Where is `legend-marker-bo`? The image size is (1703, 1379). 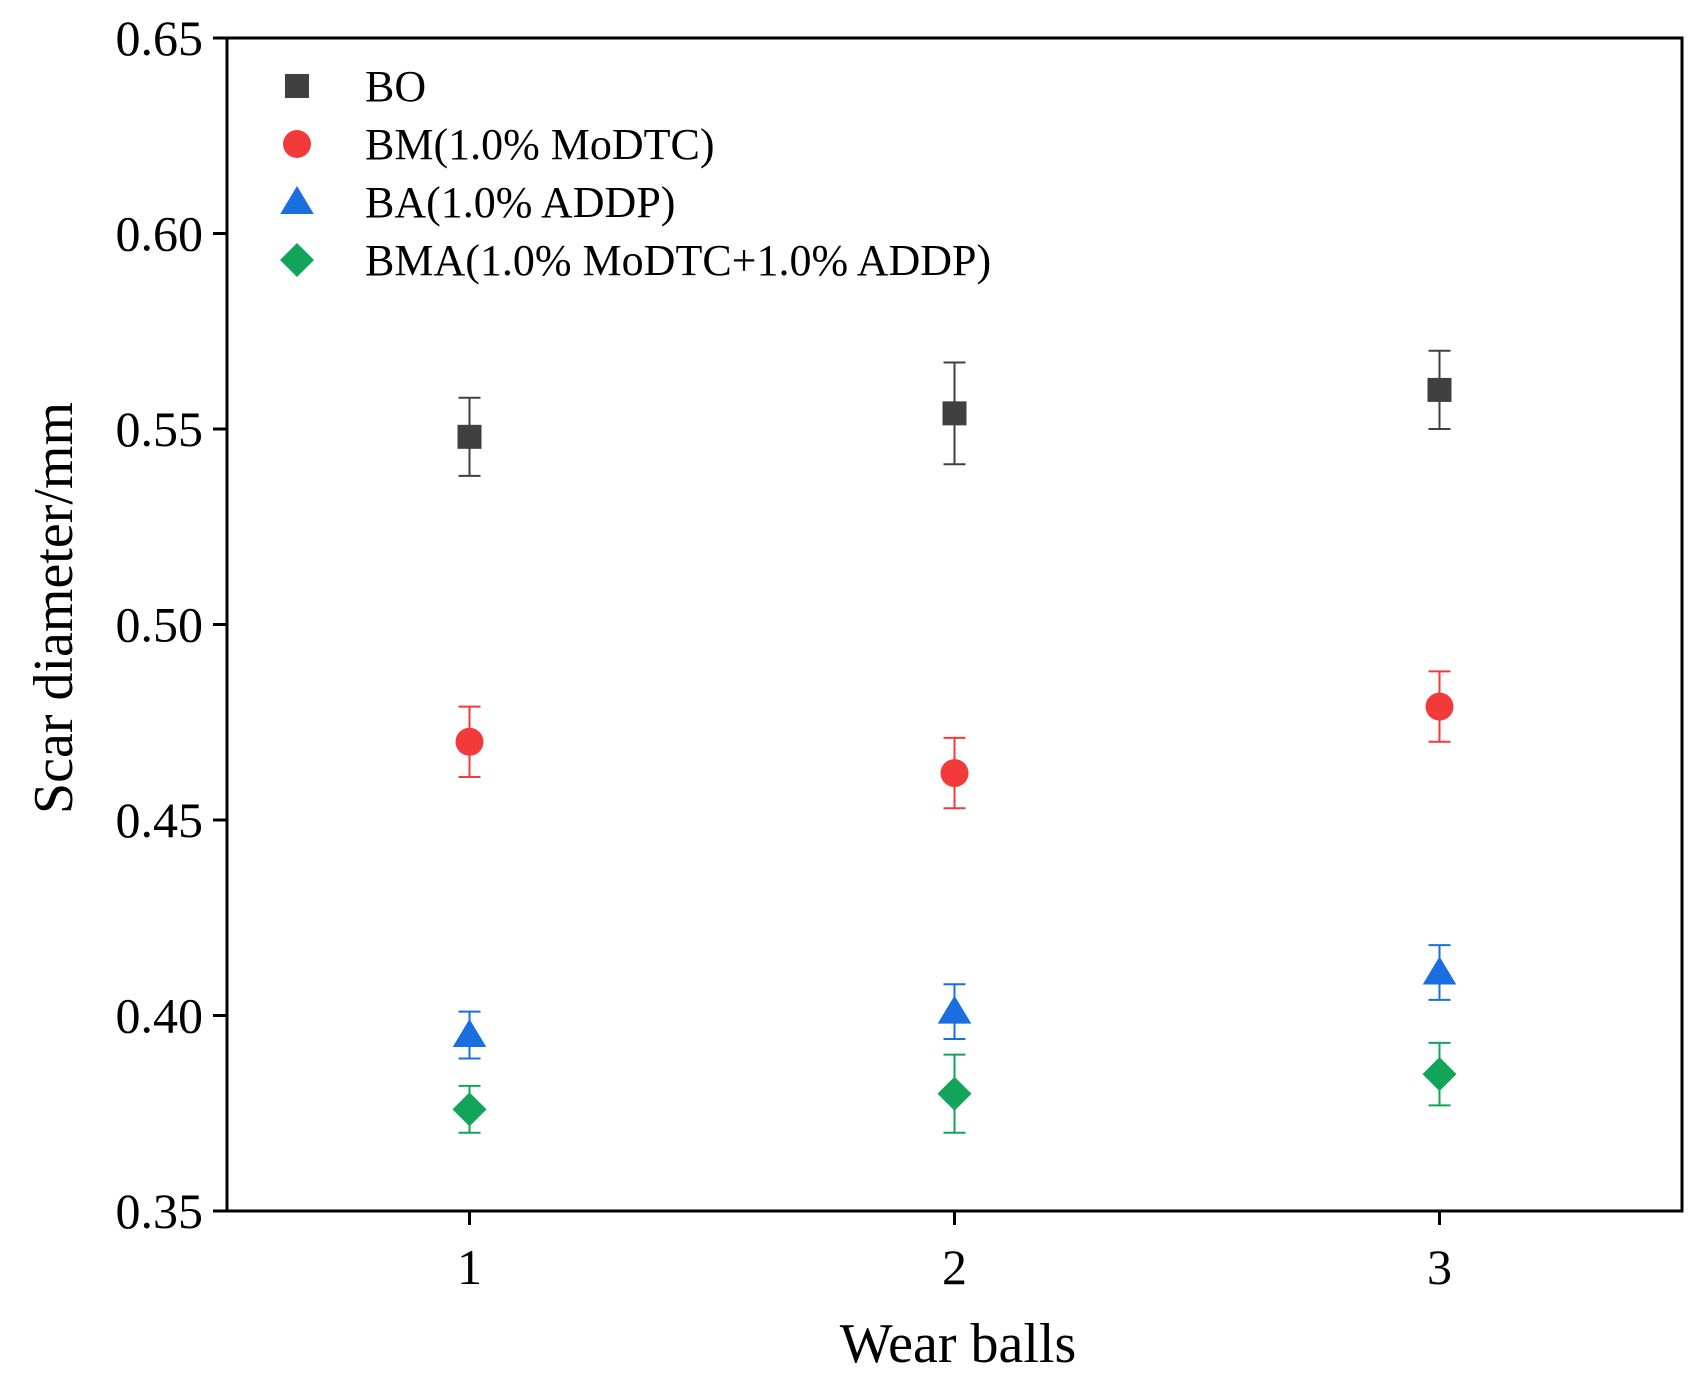
legend-marker-bo is located at coordinates (297, 86).